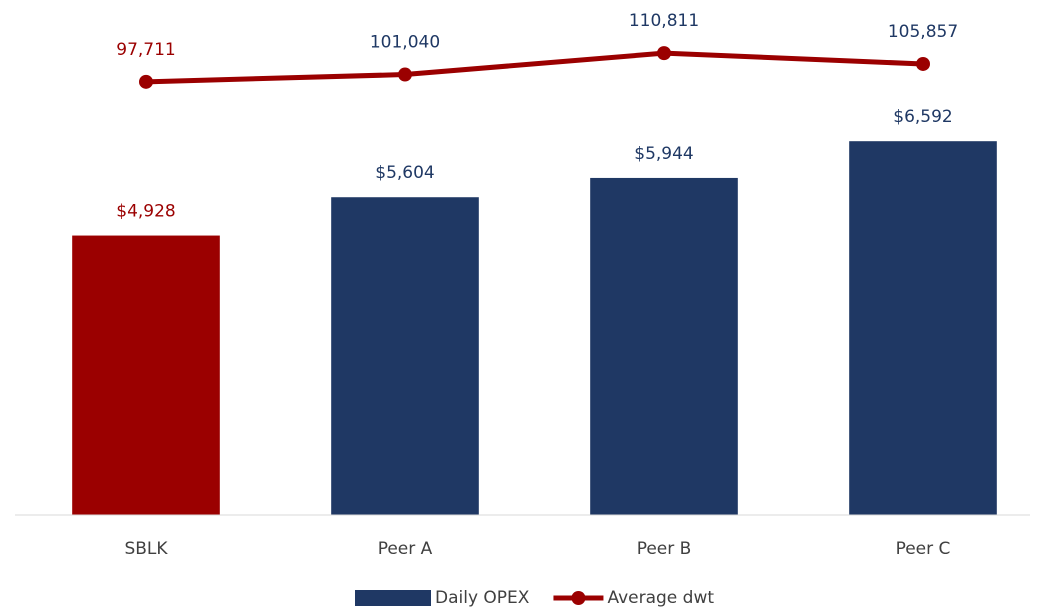 The width and height of the screenshot is (1043, 610). Describe the element at coordinates (146, 549) in the screenshot. I see `x-tick-label: SBLK` at that location.